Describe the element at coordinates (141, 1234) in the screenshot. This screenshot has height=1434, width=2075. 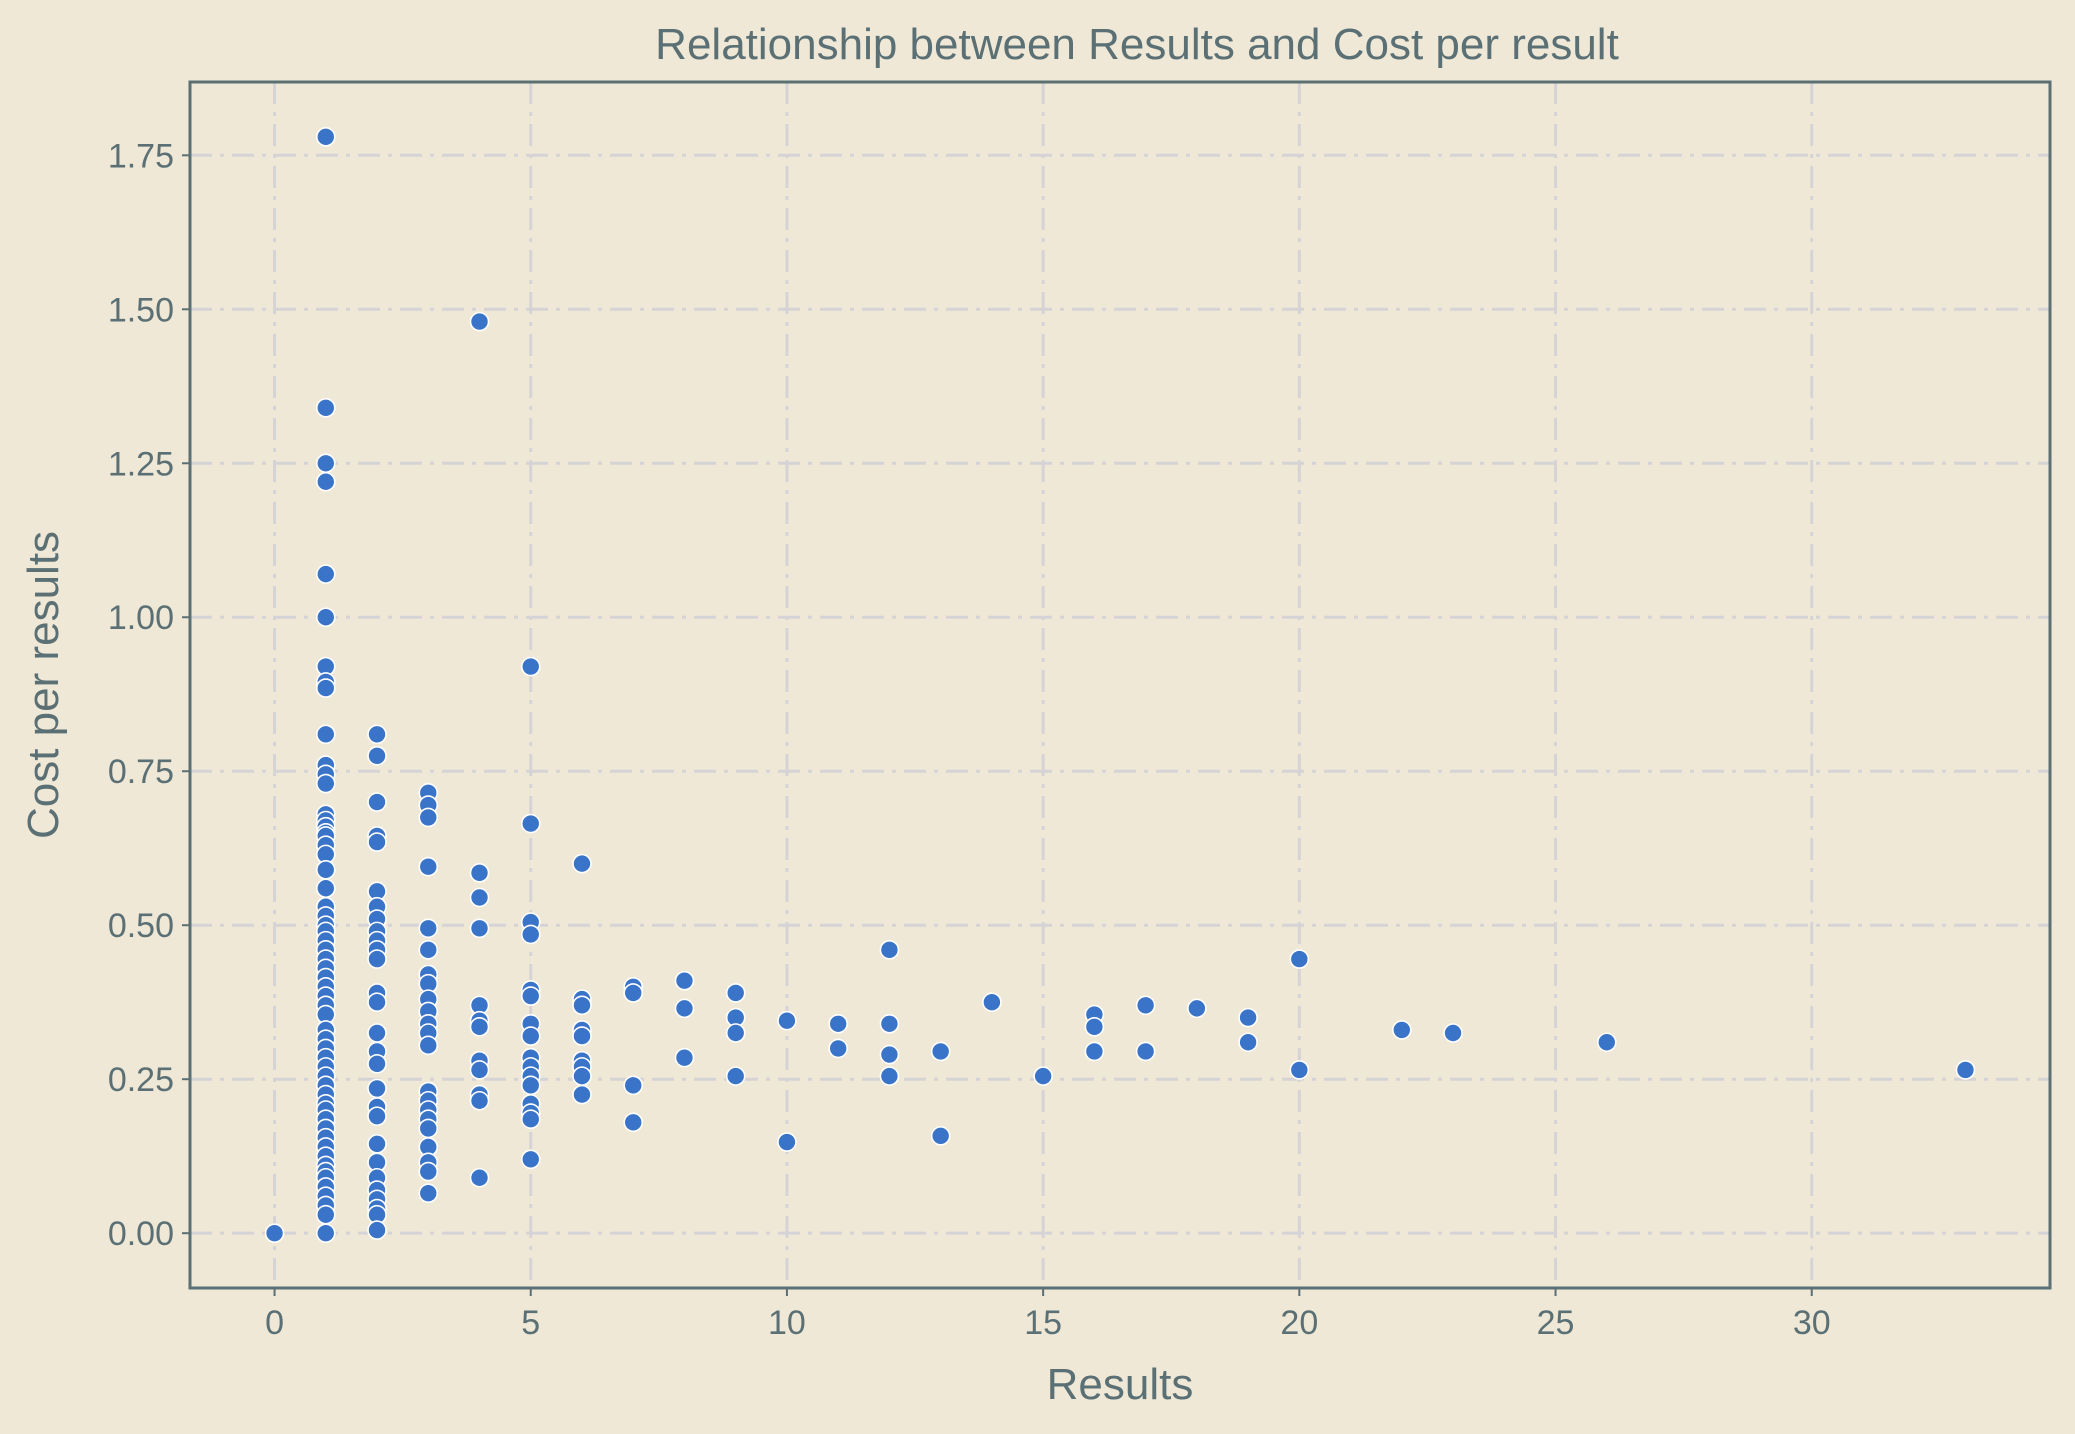
I see `y-tick-label: 0.00` at that location.